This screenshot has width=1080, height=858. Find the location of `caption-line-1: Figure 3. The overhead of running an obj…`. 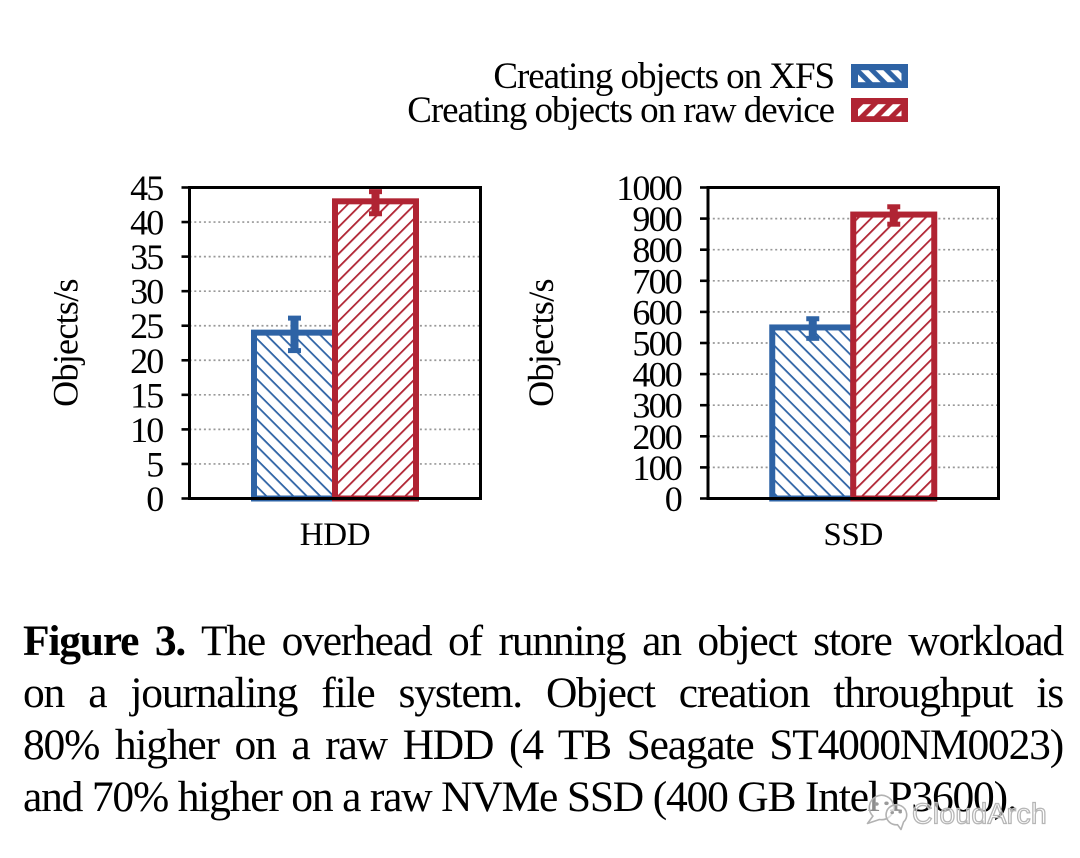

caption-line-1: Figure 3. The overhead of running an obj… is located at coordinates (543, 641).